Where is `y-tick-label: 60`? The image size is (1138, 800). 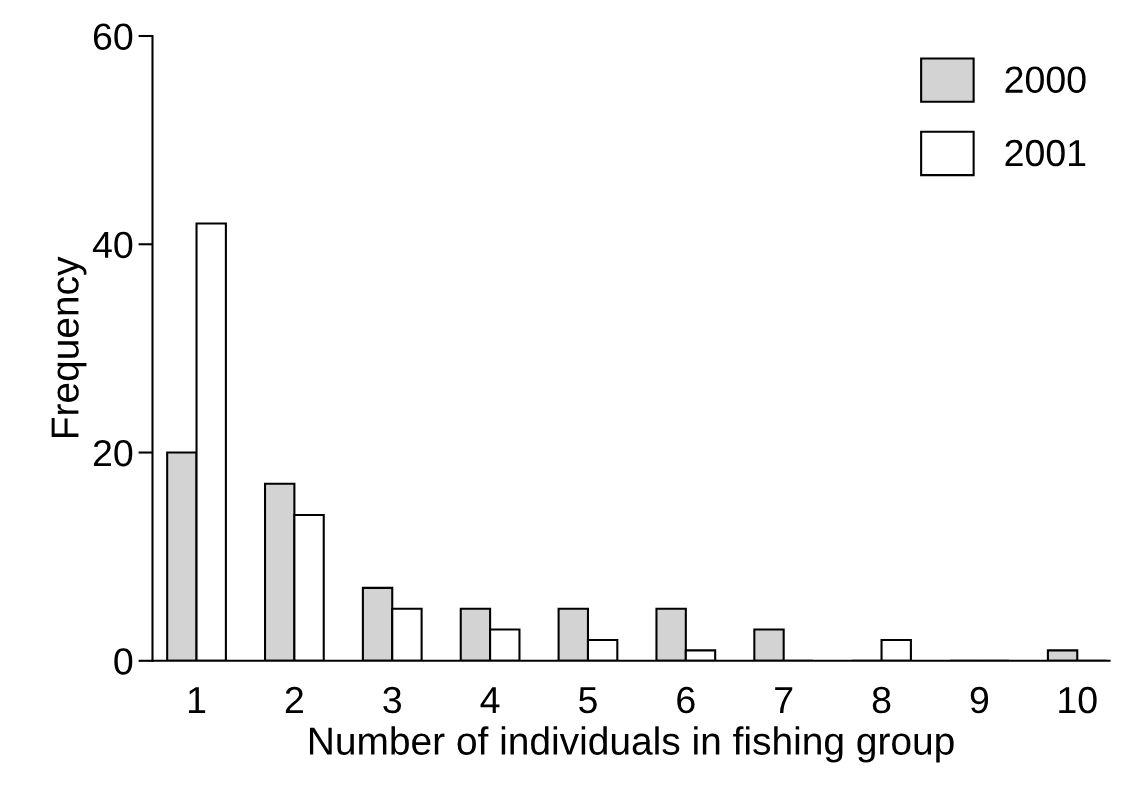 y-tick-label: 60 is located at coordinates (113, 36).